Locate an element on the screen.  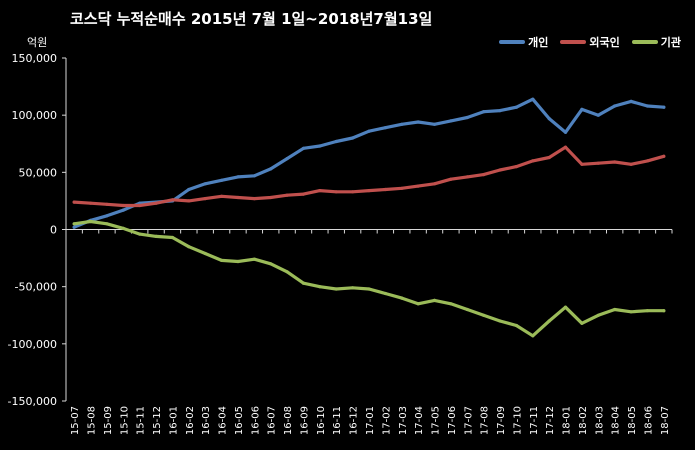
legend-item-individual: 개인 is located at coordinates (523, 42).